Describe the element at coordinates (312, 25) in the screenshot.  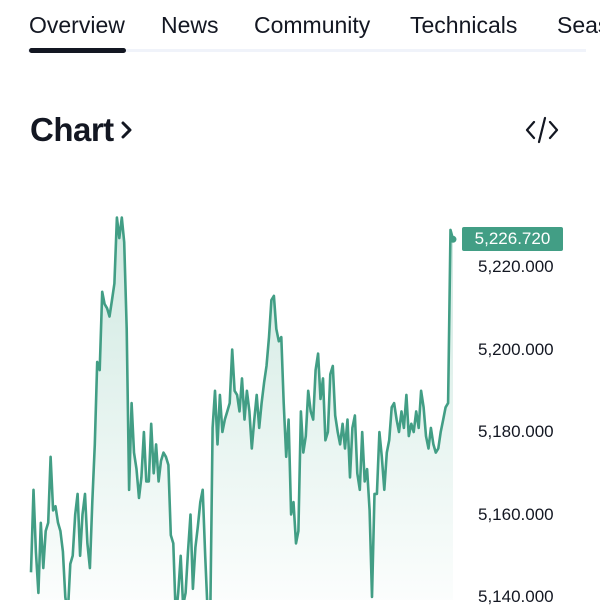
I see `tab-community: Community` at that location.